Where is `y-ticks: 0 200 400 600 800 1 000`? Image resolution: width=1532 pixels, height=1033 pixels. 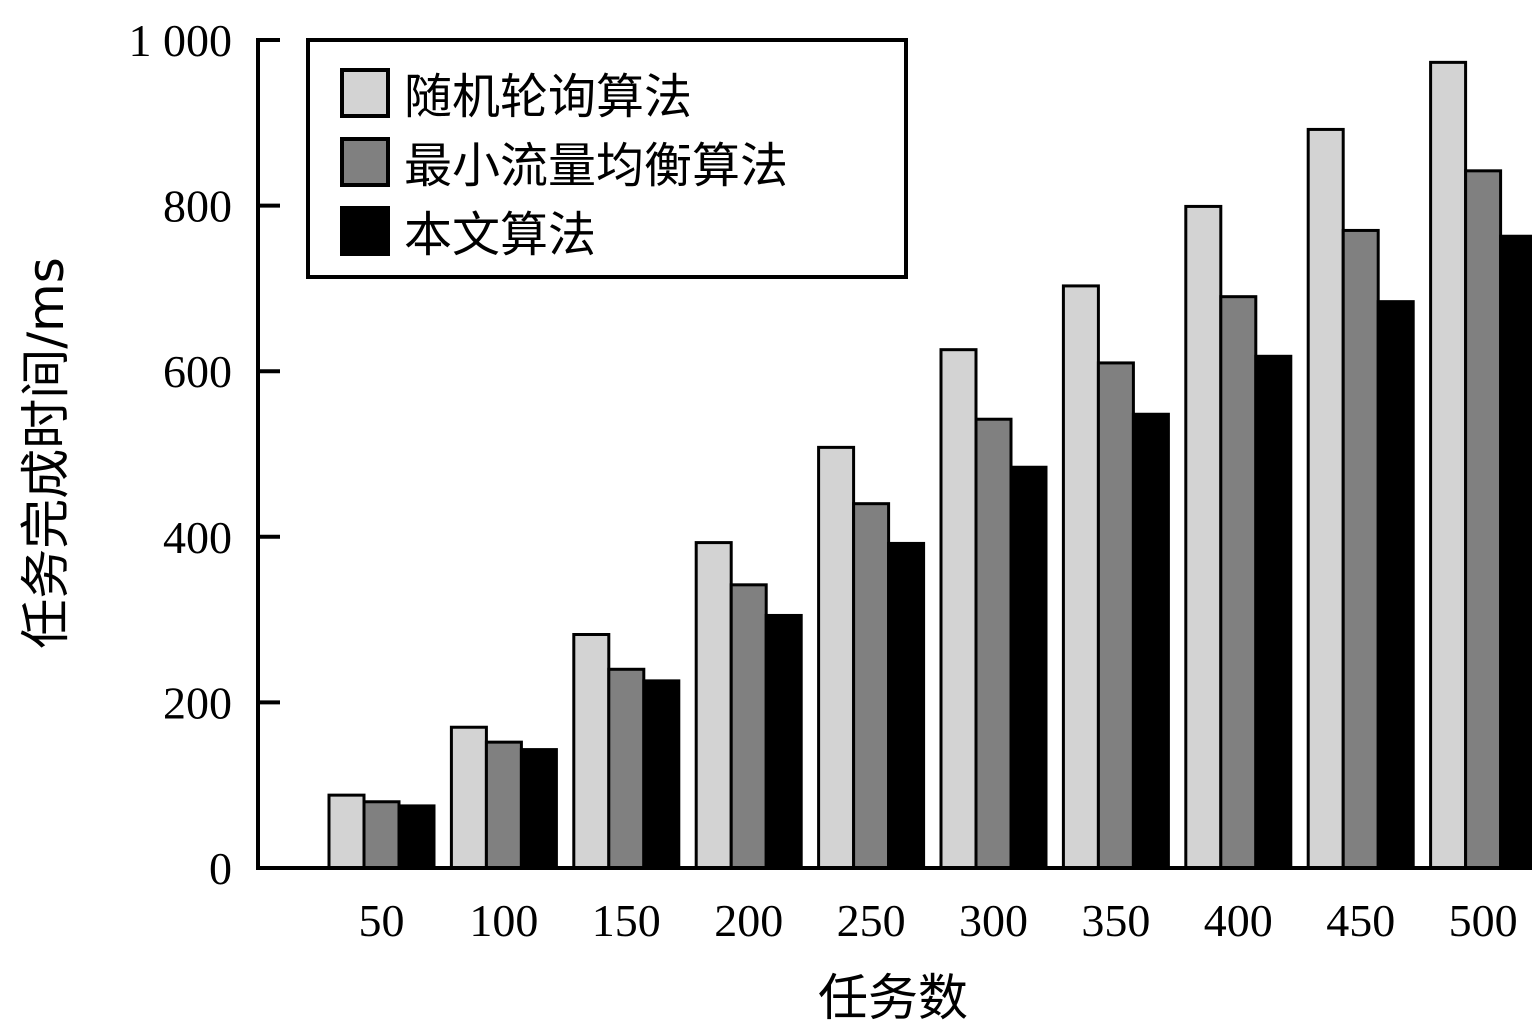
y-ticks: 0 200 400 600 800 1 000 is located at coordinates (204, 454).